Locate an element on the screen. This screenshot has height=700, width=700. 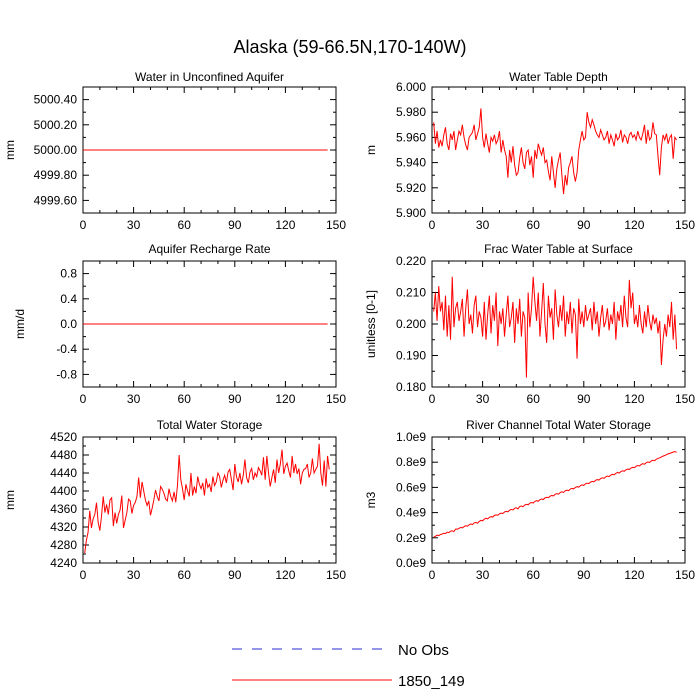
y-tick-label: 0.180 is located at coordinates (411, 387).